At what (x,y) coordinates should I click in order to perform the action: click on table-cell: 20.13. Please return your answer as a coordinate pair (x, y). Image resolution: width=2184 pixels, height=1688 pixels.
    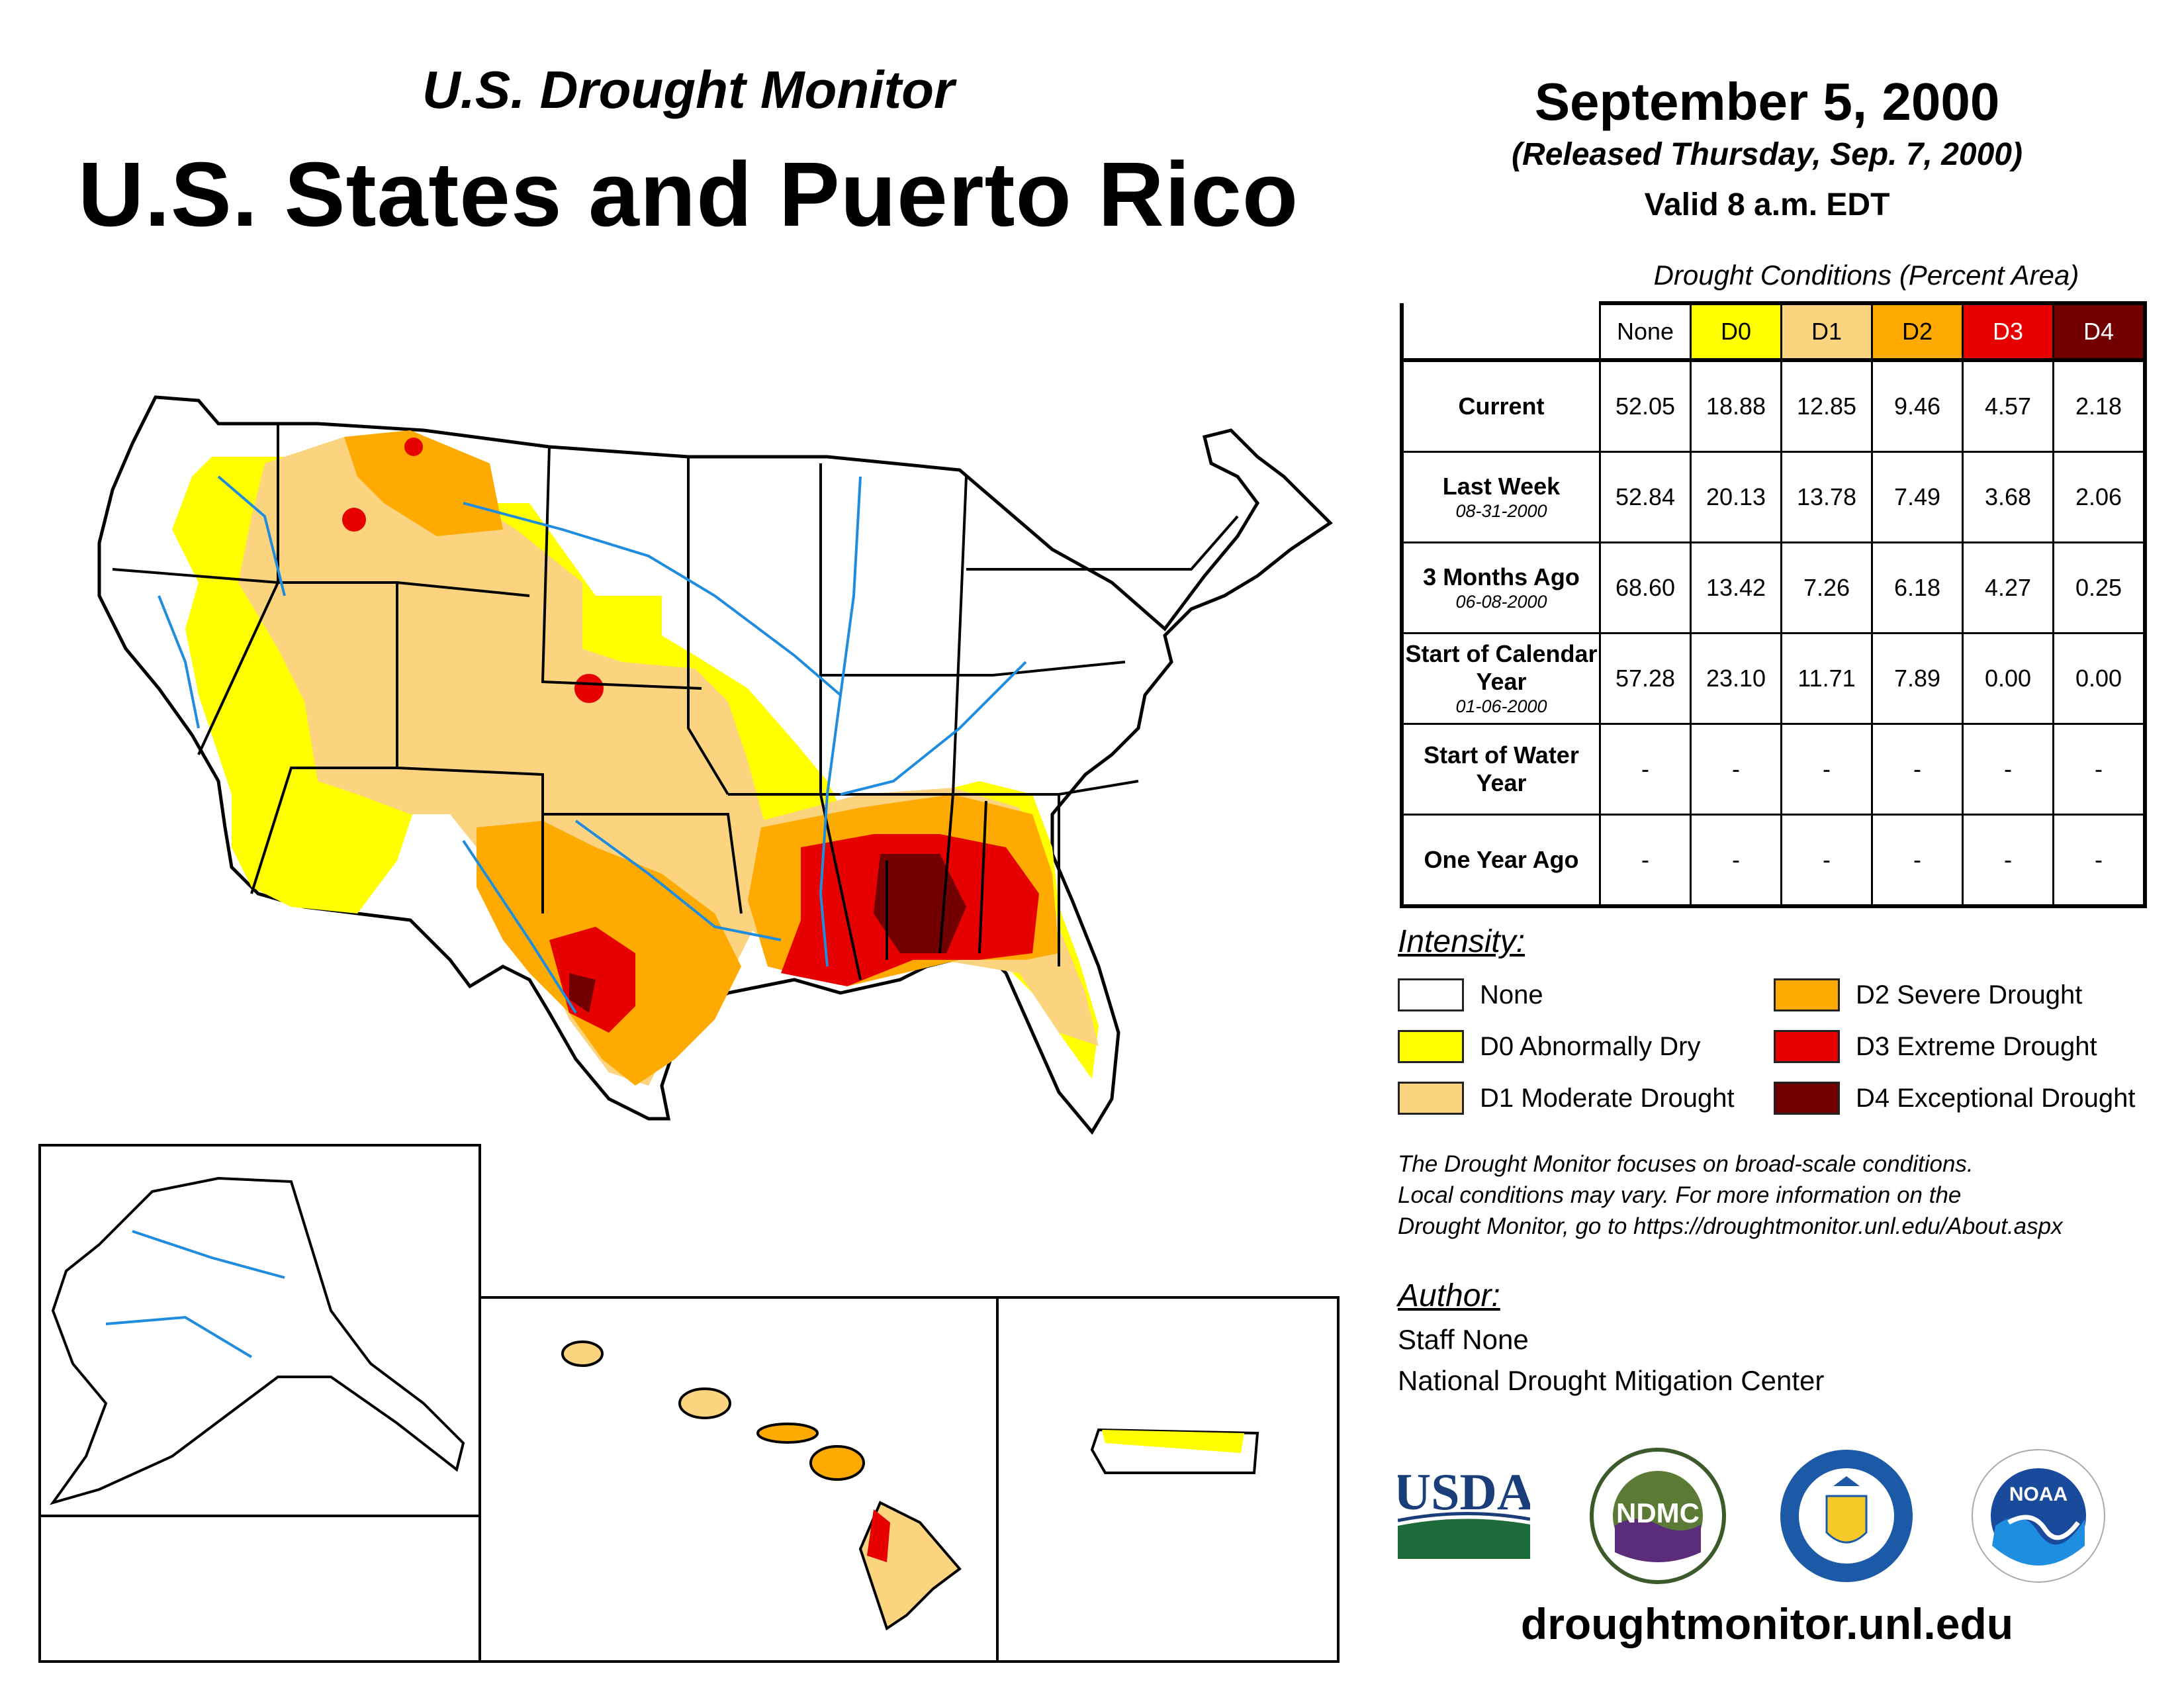
    Looking at the image, I should click on (1736, 497).